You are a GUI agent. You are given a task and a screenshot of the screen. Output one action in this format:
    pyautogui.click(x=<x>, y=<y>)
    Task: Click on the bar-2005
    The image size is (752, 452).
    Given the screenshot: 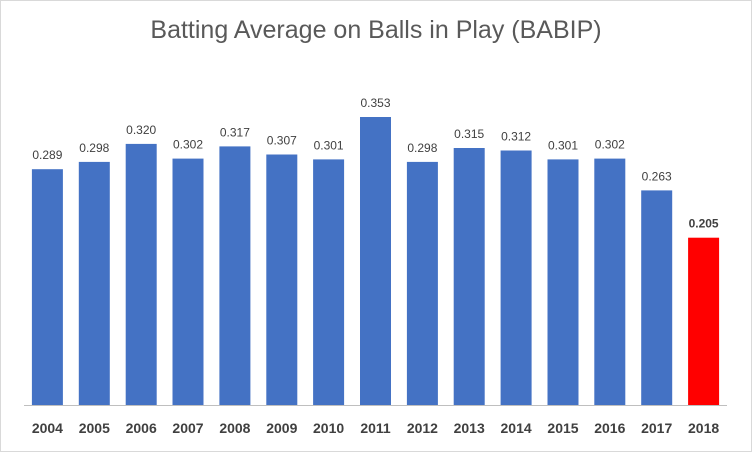 What is the action you would take?
    pyautogui.click(x=94, y=283)
    